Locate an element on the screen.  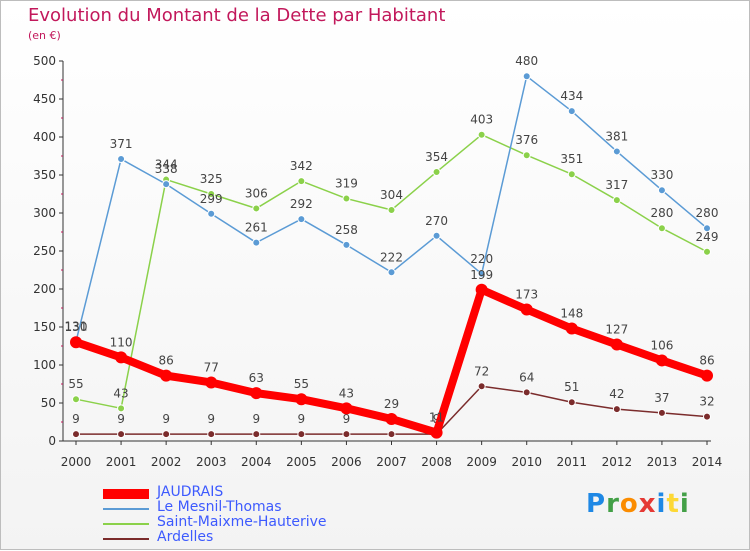
data-label-saint-maixme-hauterive: 342 is located at coordinates (301, 166).